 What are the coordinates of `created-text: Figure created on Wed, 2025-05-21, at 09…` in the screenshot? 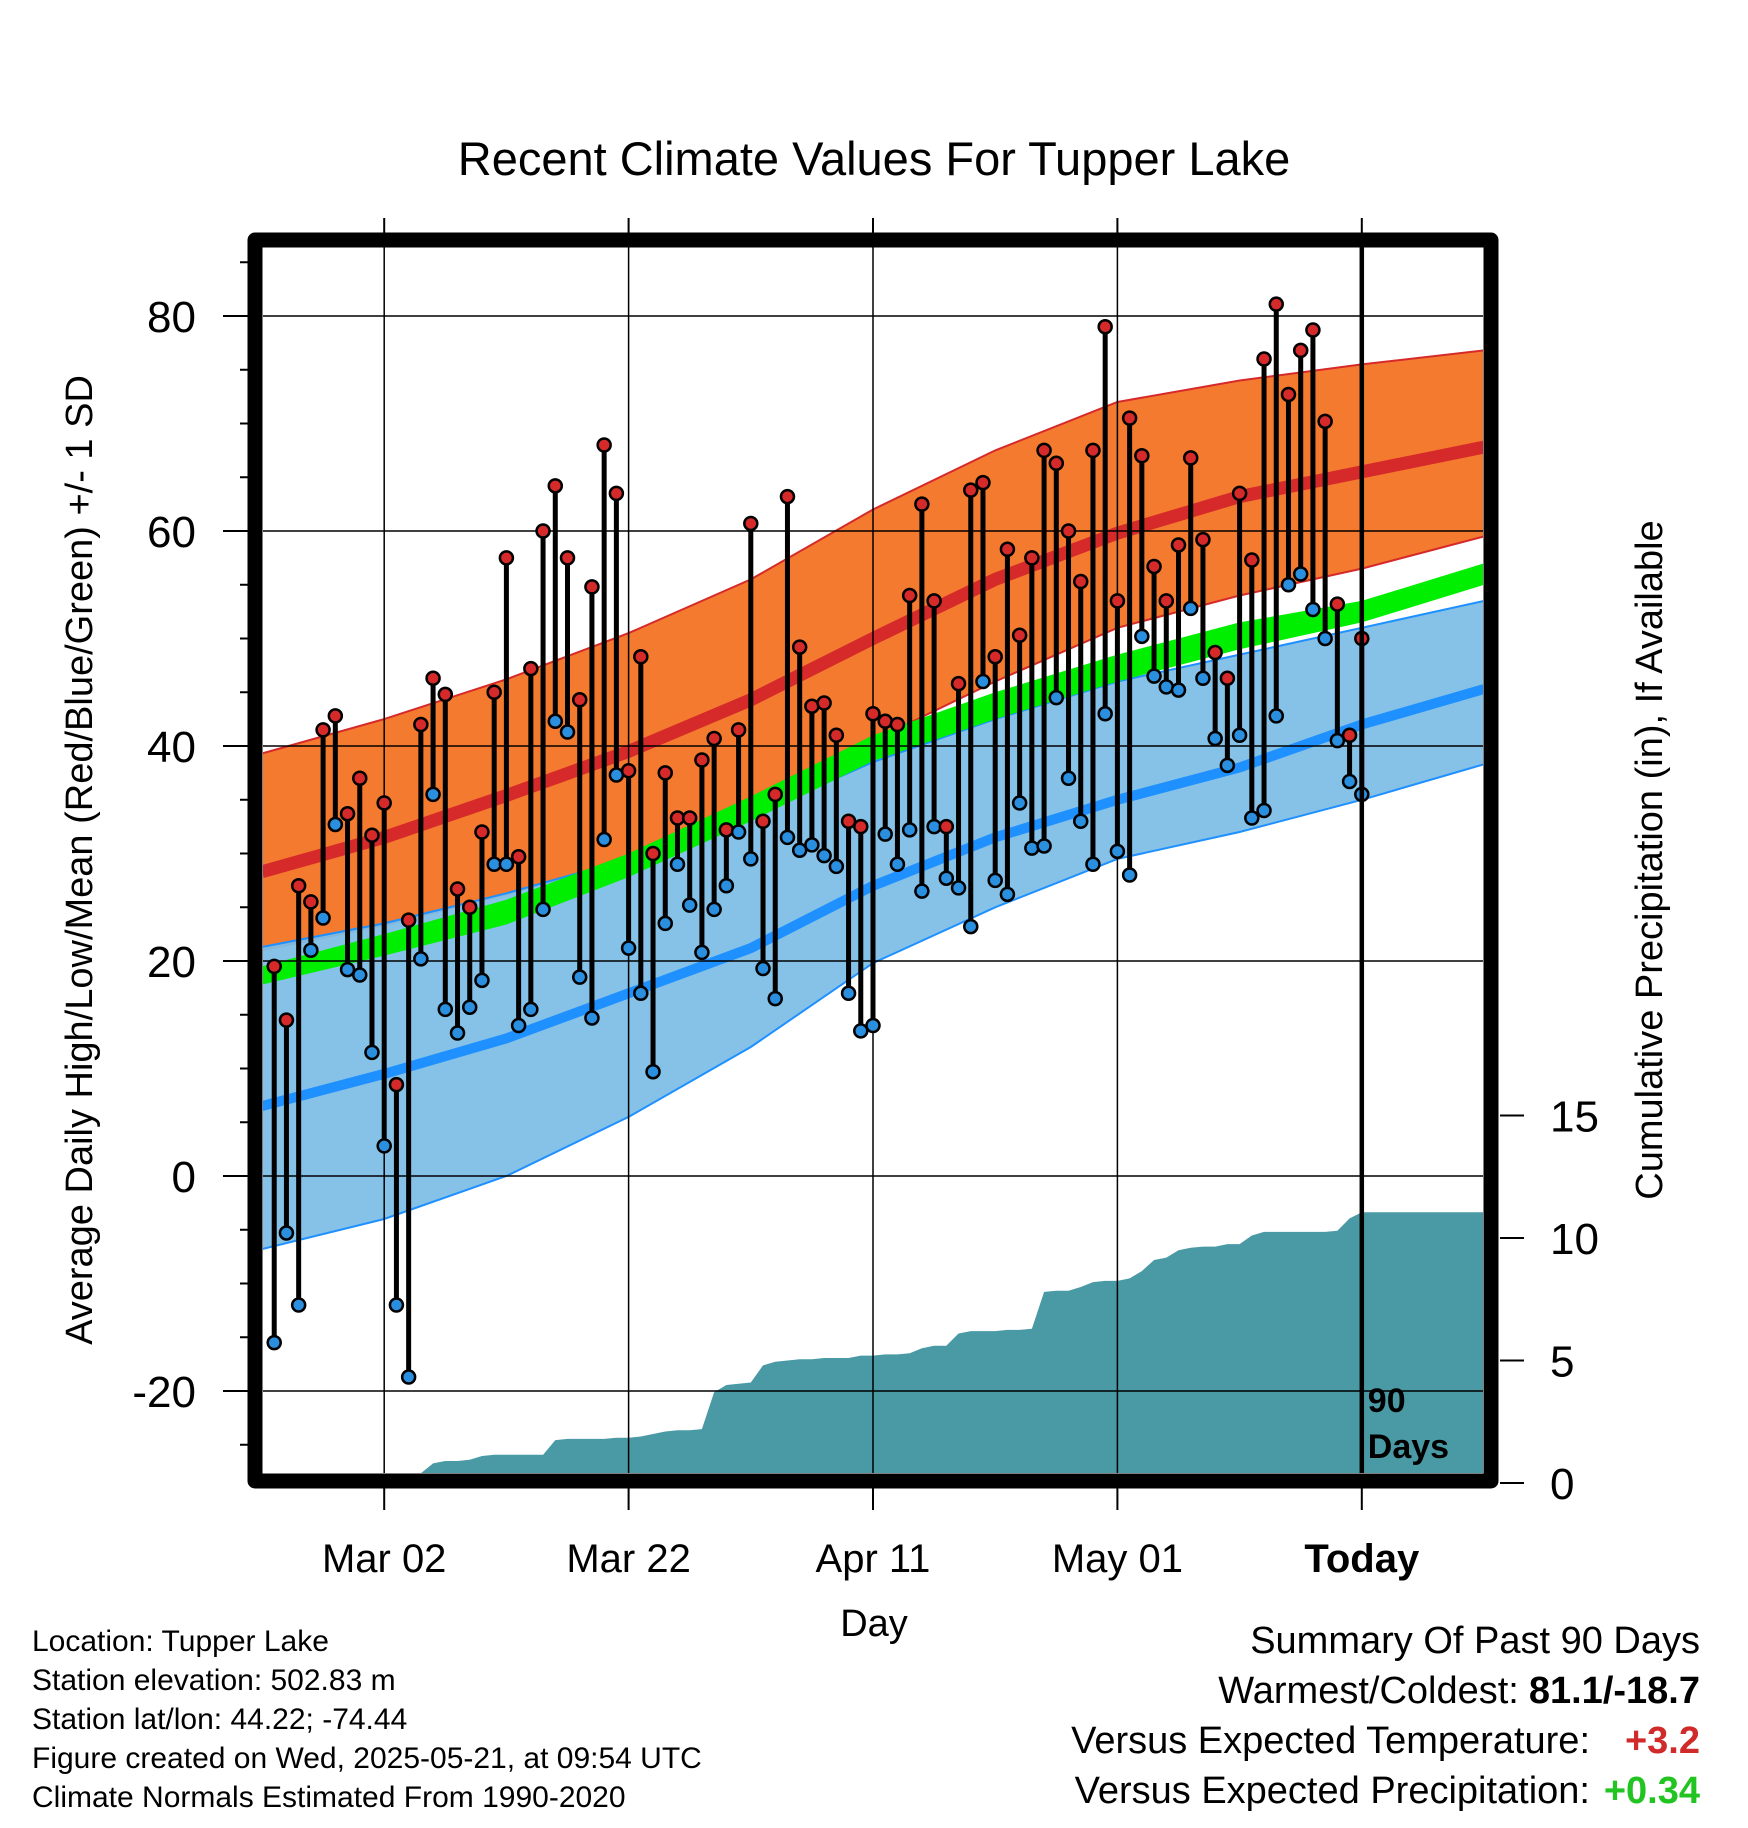 It's located at (367, 1758).